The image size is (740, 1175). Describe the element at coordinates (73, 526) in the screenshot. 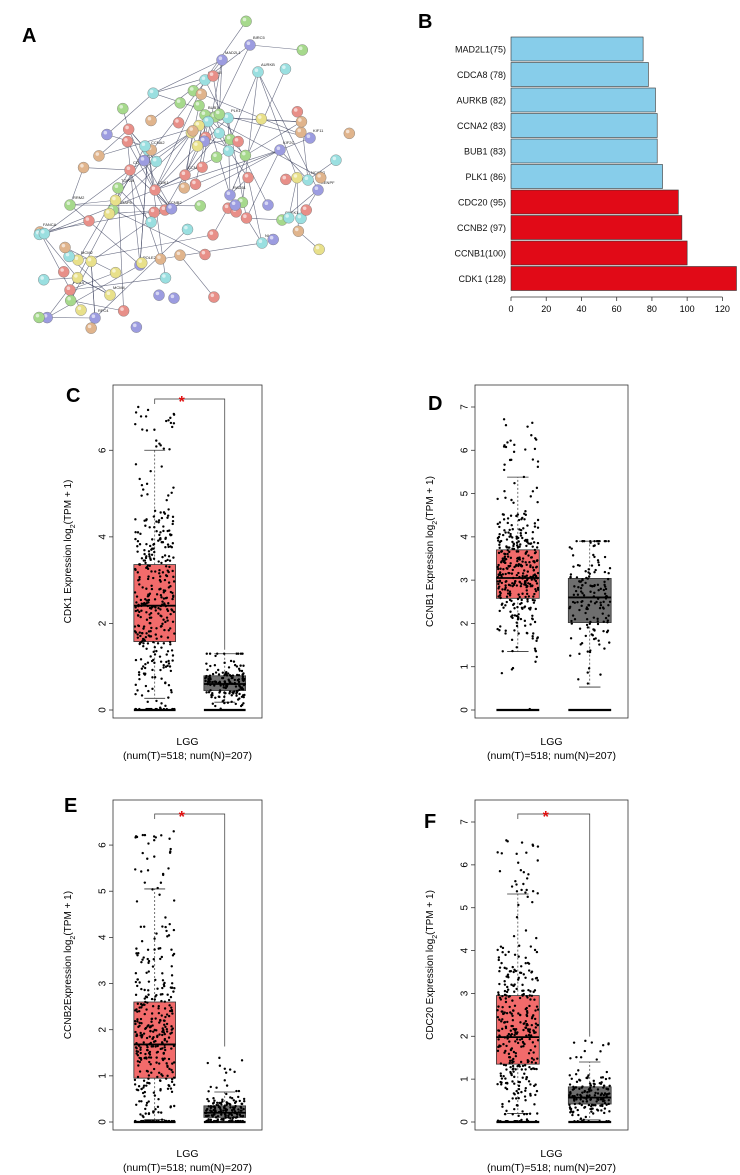

I see `y-axis-label-sub: 2` at that location.